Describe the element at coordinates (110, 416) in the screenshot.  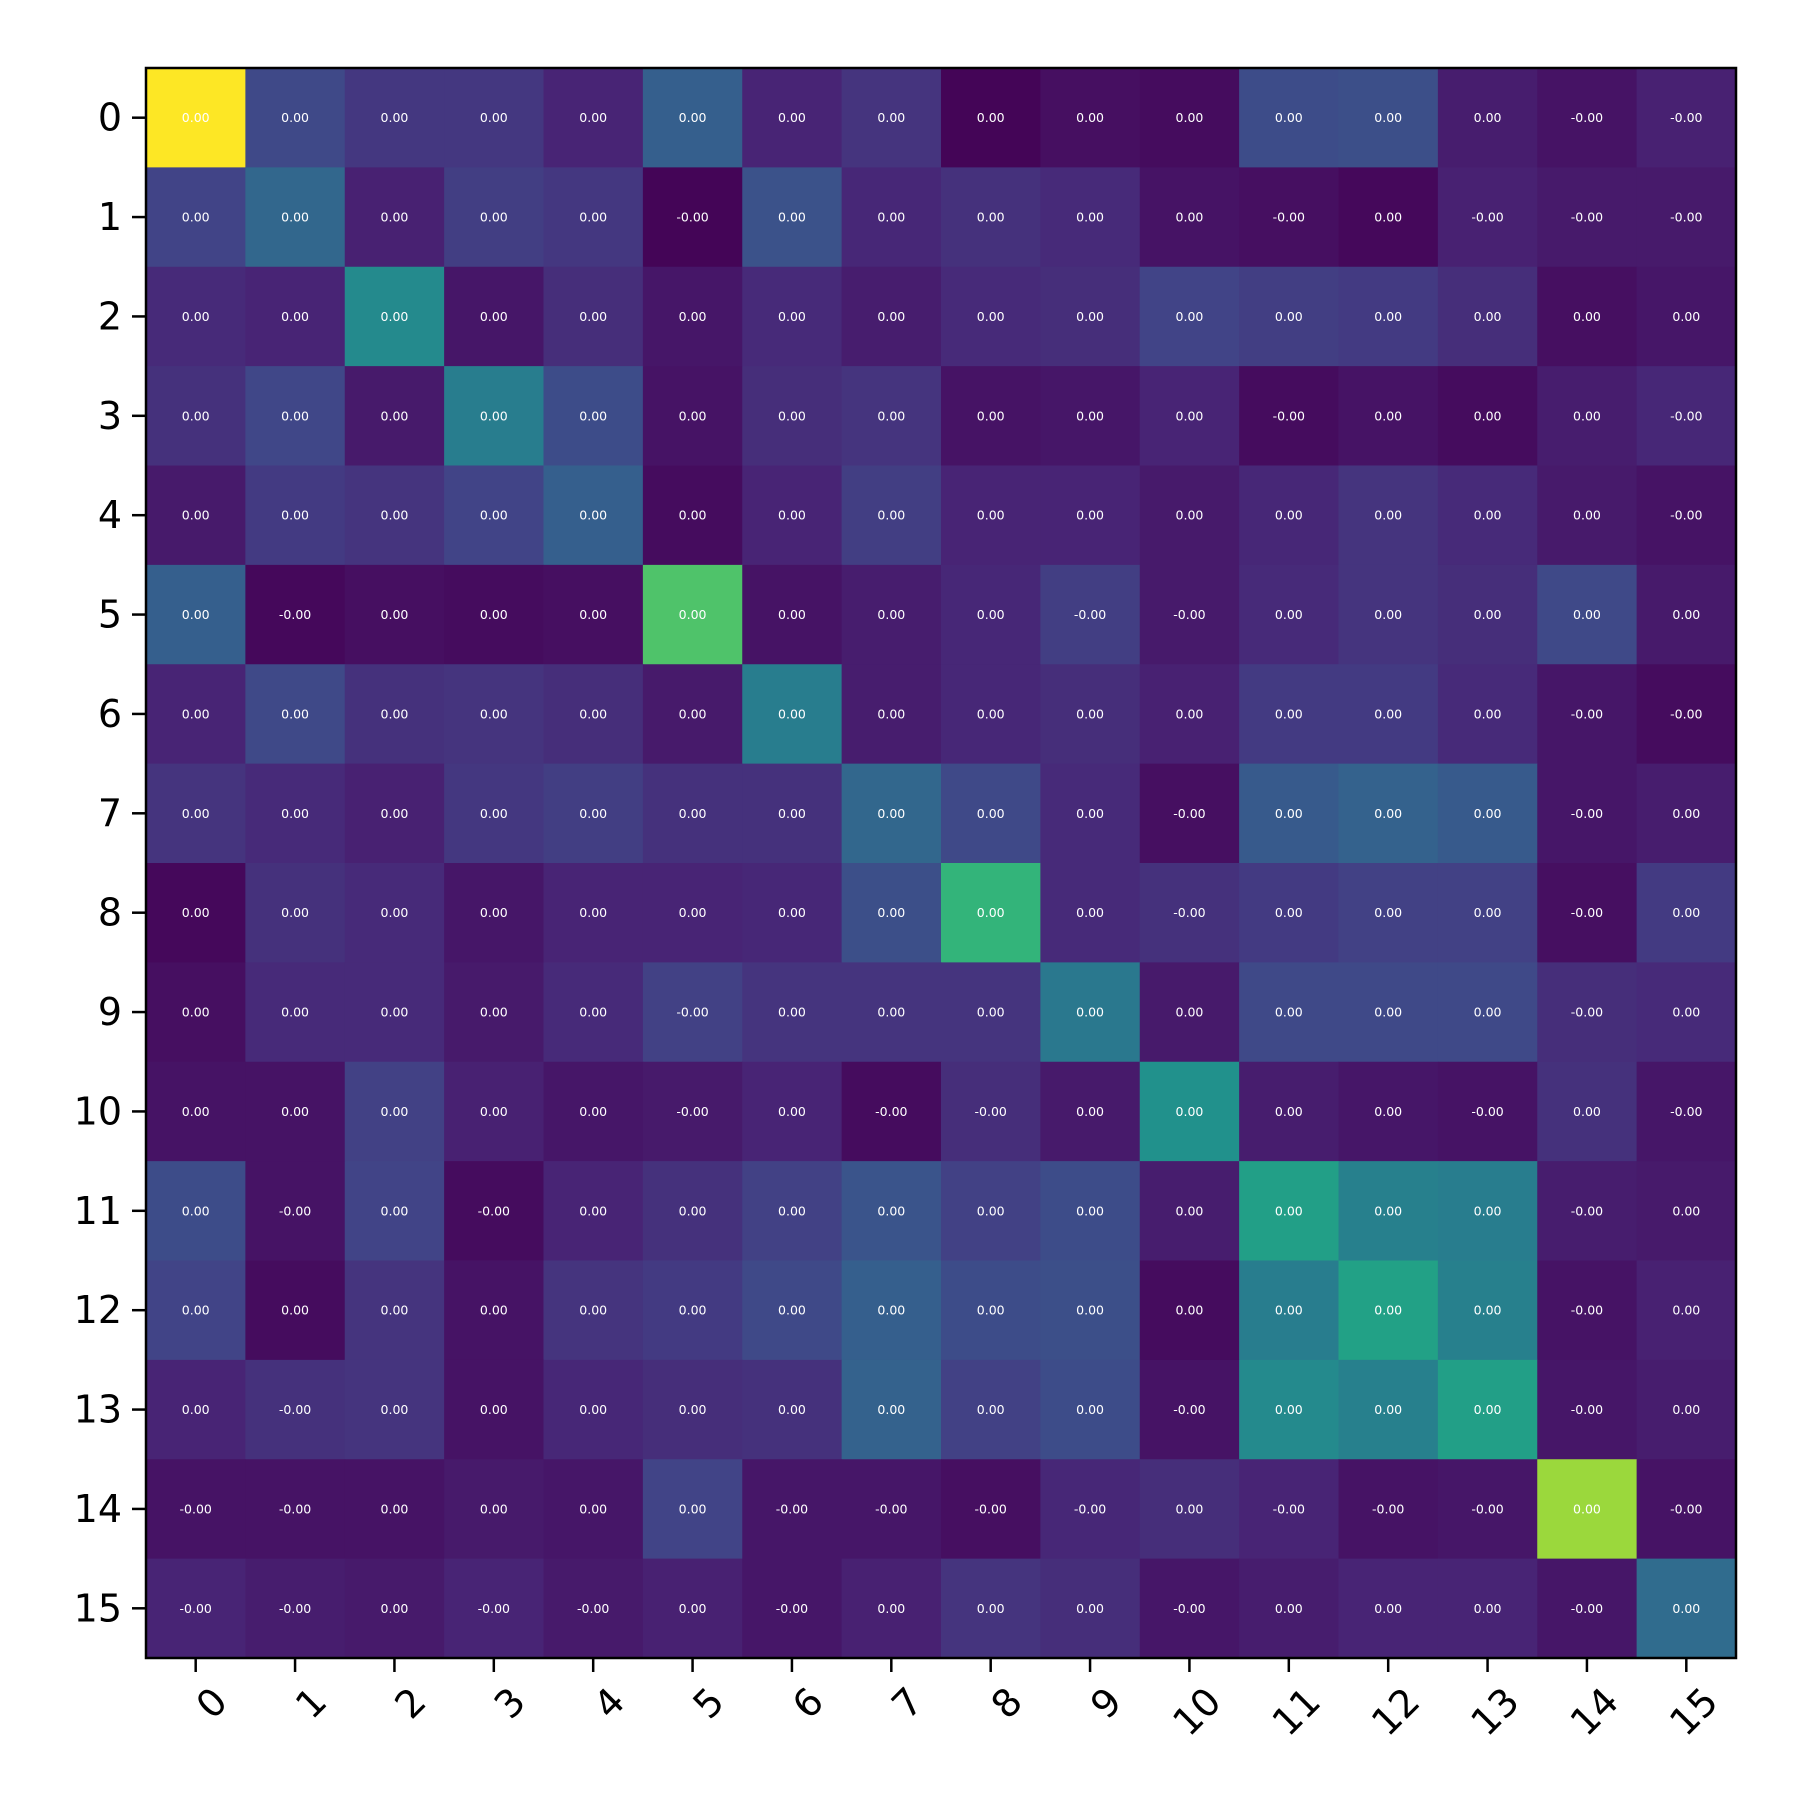
I see `y-tick-label: 3` at that location.